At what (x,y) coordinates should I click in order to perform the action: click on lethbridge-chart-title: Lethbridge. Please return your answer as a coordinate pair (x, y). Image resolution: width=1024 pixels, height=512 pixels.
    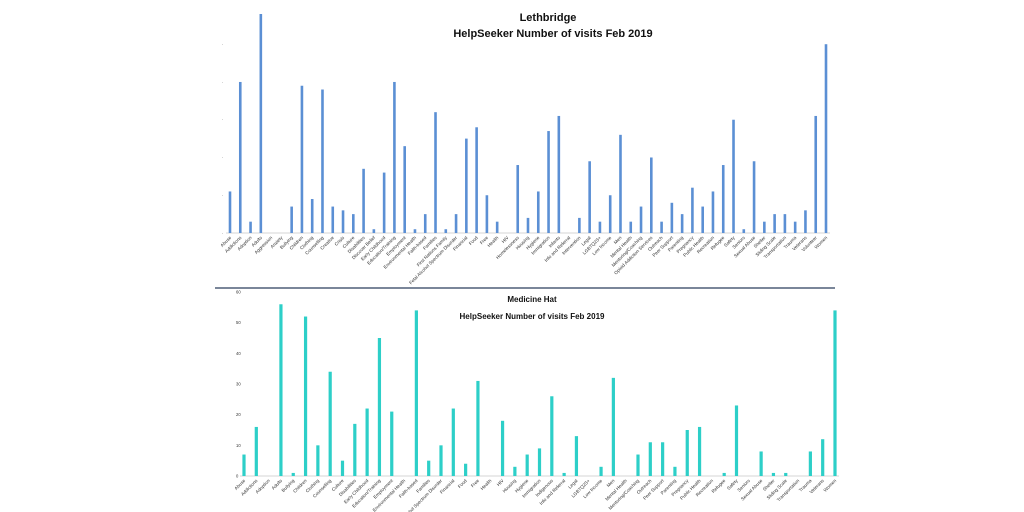
    Looking at the image, I should click on (548, 18).